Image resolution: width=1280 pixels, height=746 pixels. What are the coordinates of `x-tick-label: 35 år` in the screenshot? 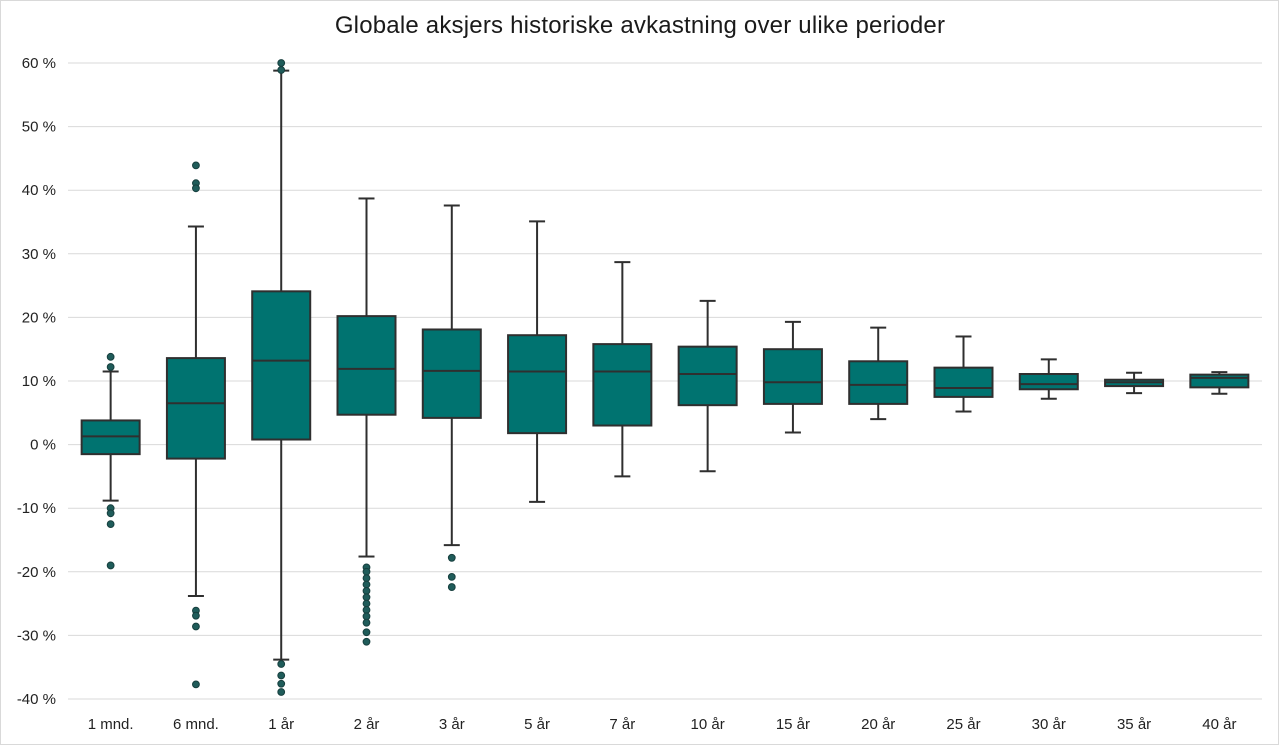 It's located at (1134, 724).